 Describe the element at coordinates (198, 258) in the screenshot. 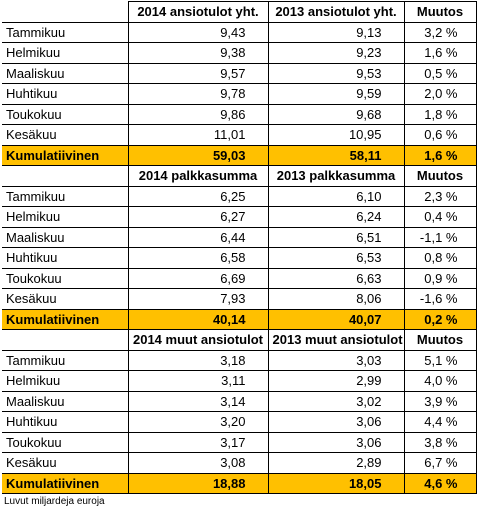

I see `value-cell: 6,58` at that location.